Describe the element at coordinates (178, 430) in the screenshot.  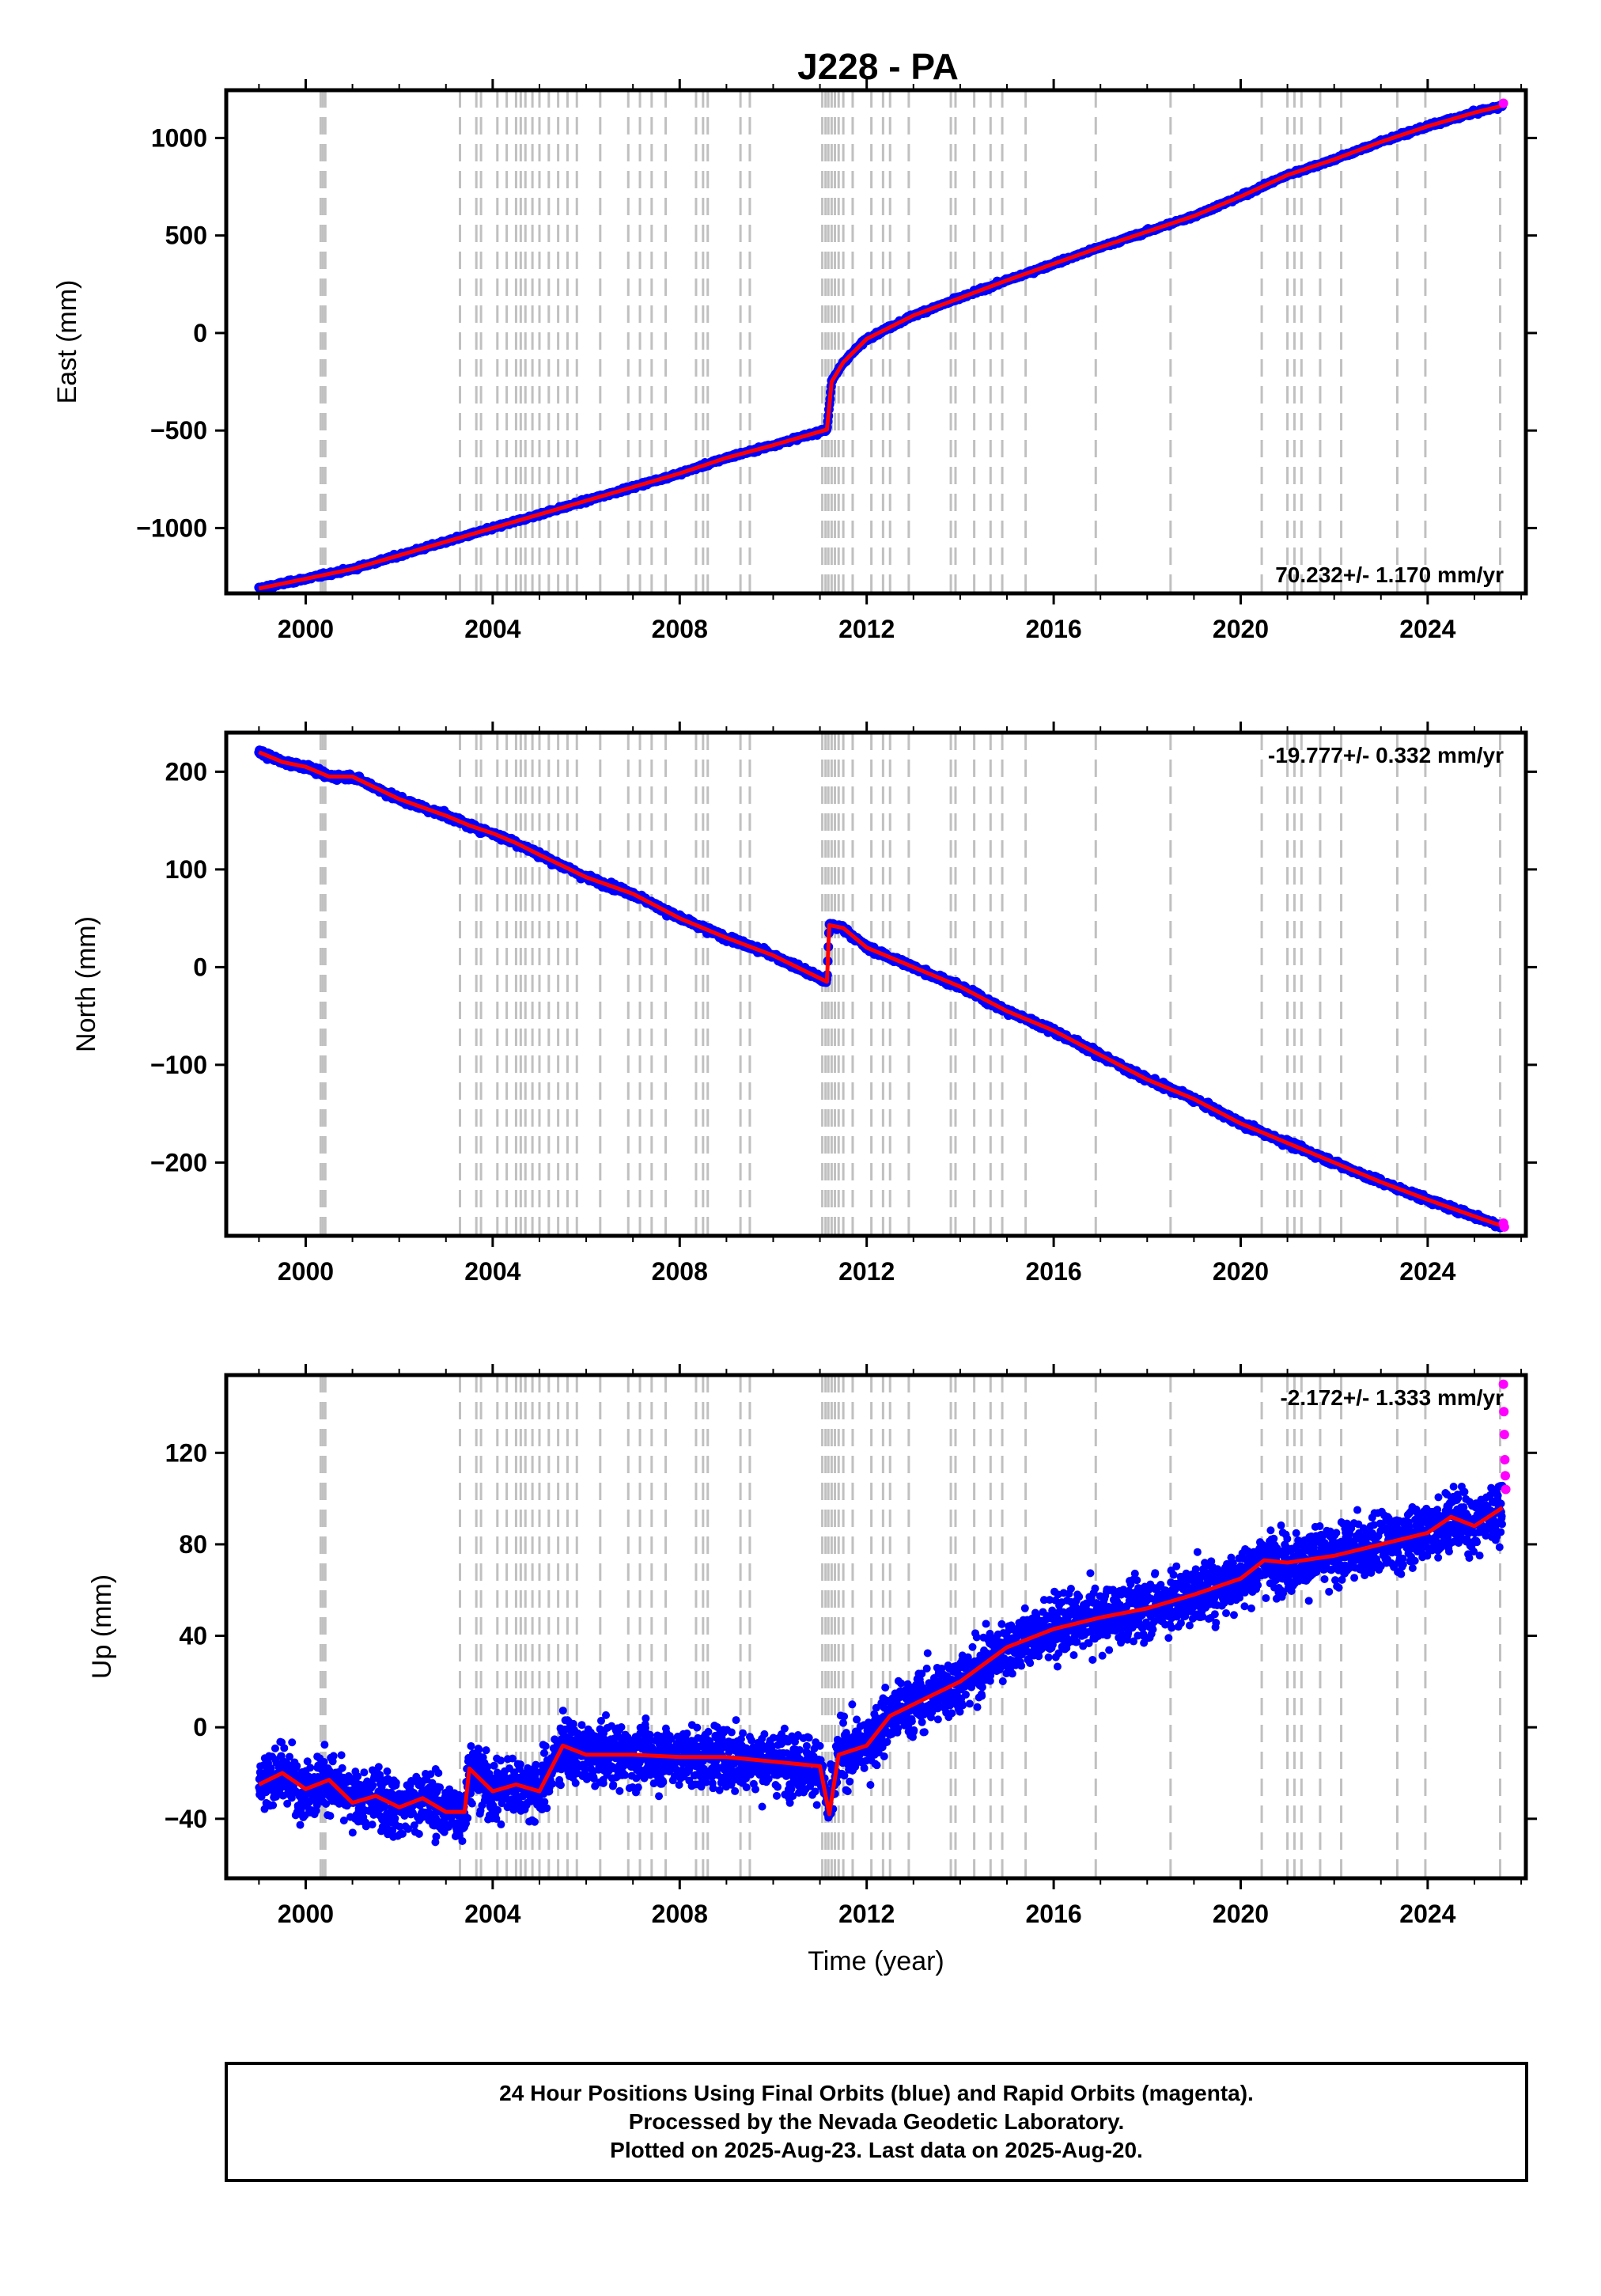
I see `y-tick-label: −500` at that location.